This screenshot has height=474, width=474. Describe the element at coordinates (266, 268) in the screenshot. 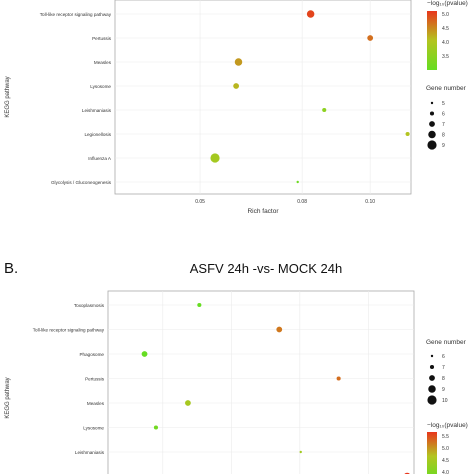

I see `chart-title-b: ASFV 24h -vs- MOCK 24h` at that location.